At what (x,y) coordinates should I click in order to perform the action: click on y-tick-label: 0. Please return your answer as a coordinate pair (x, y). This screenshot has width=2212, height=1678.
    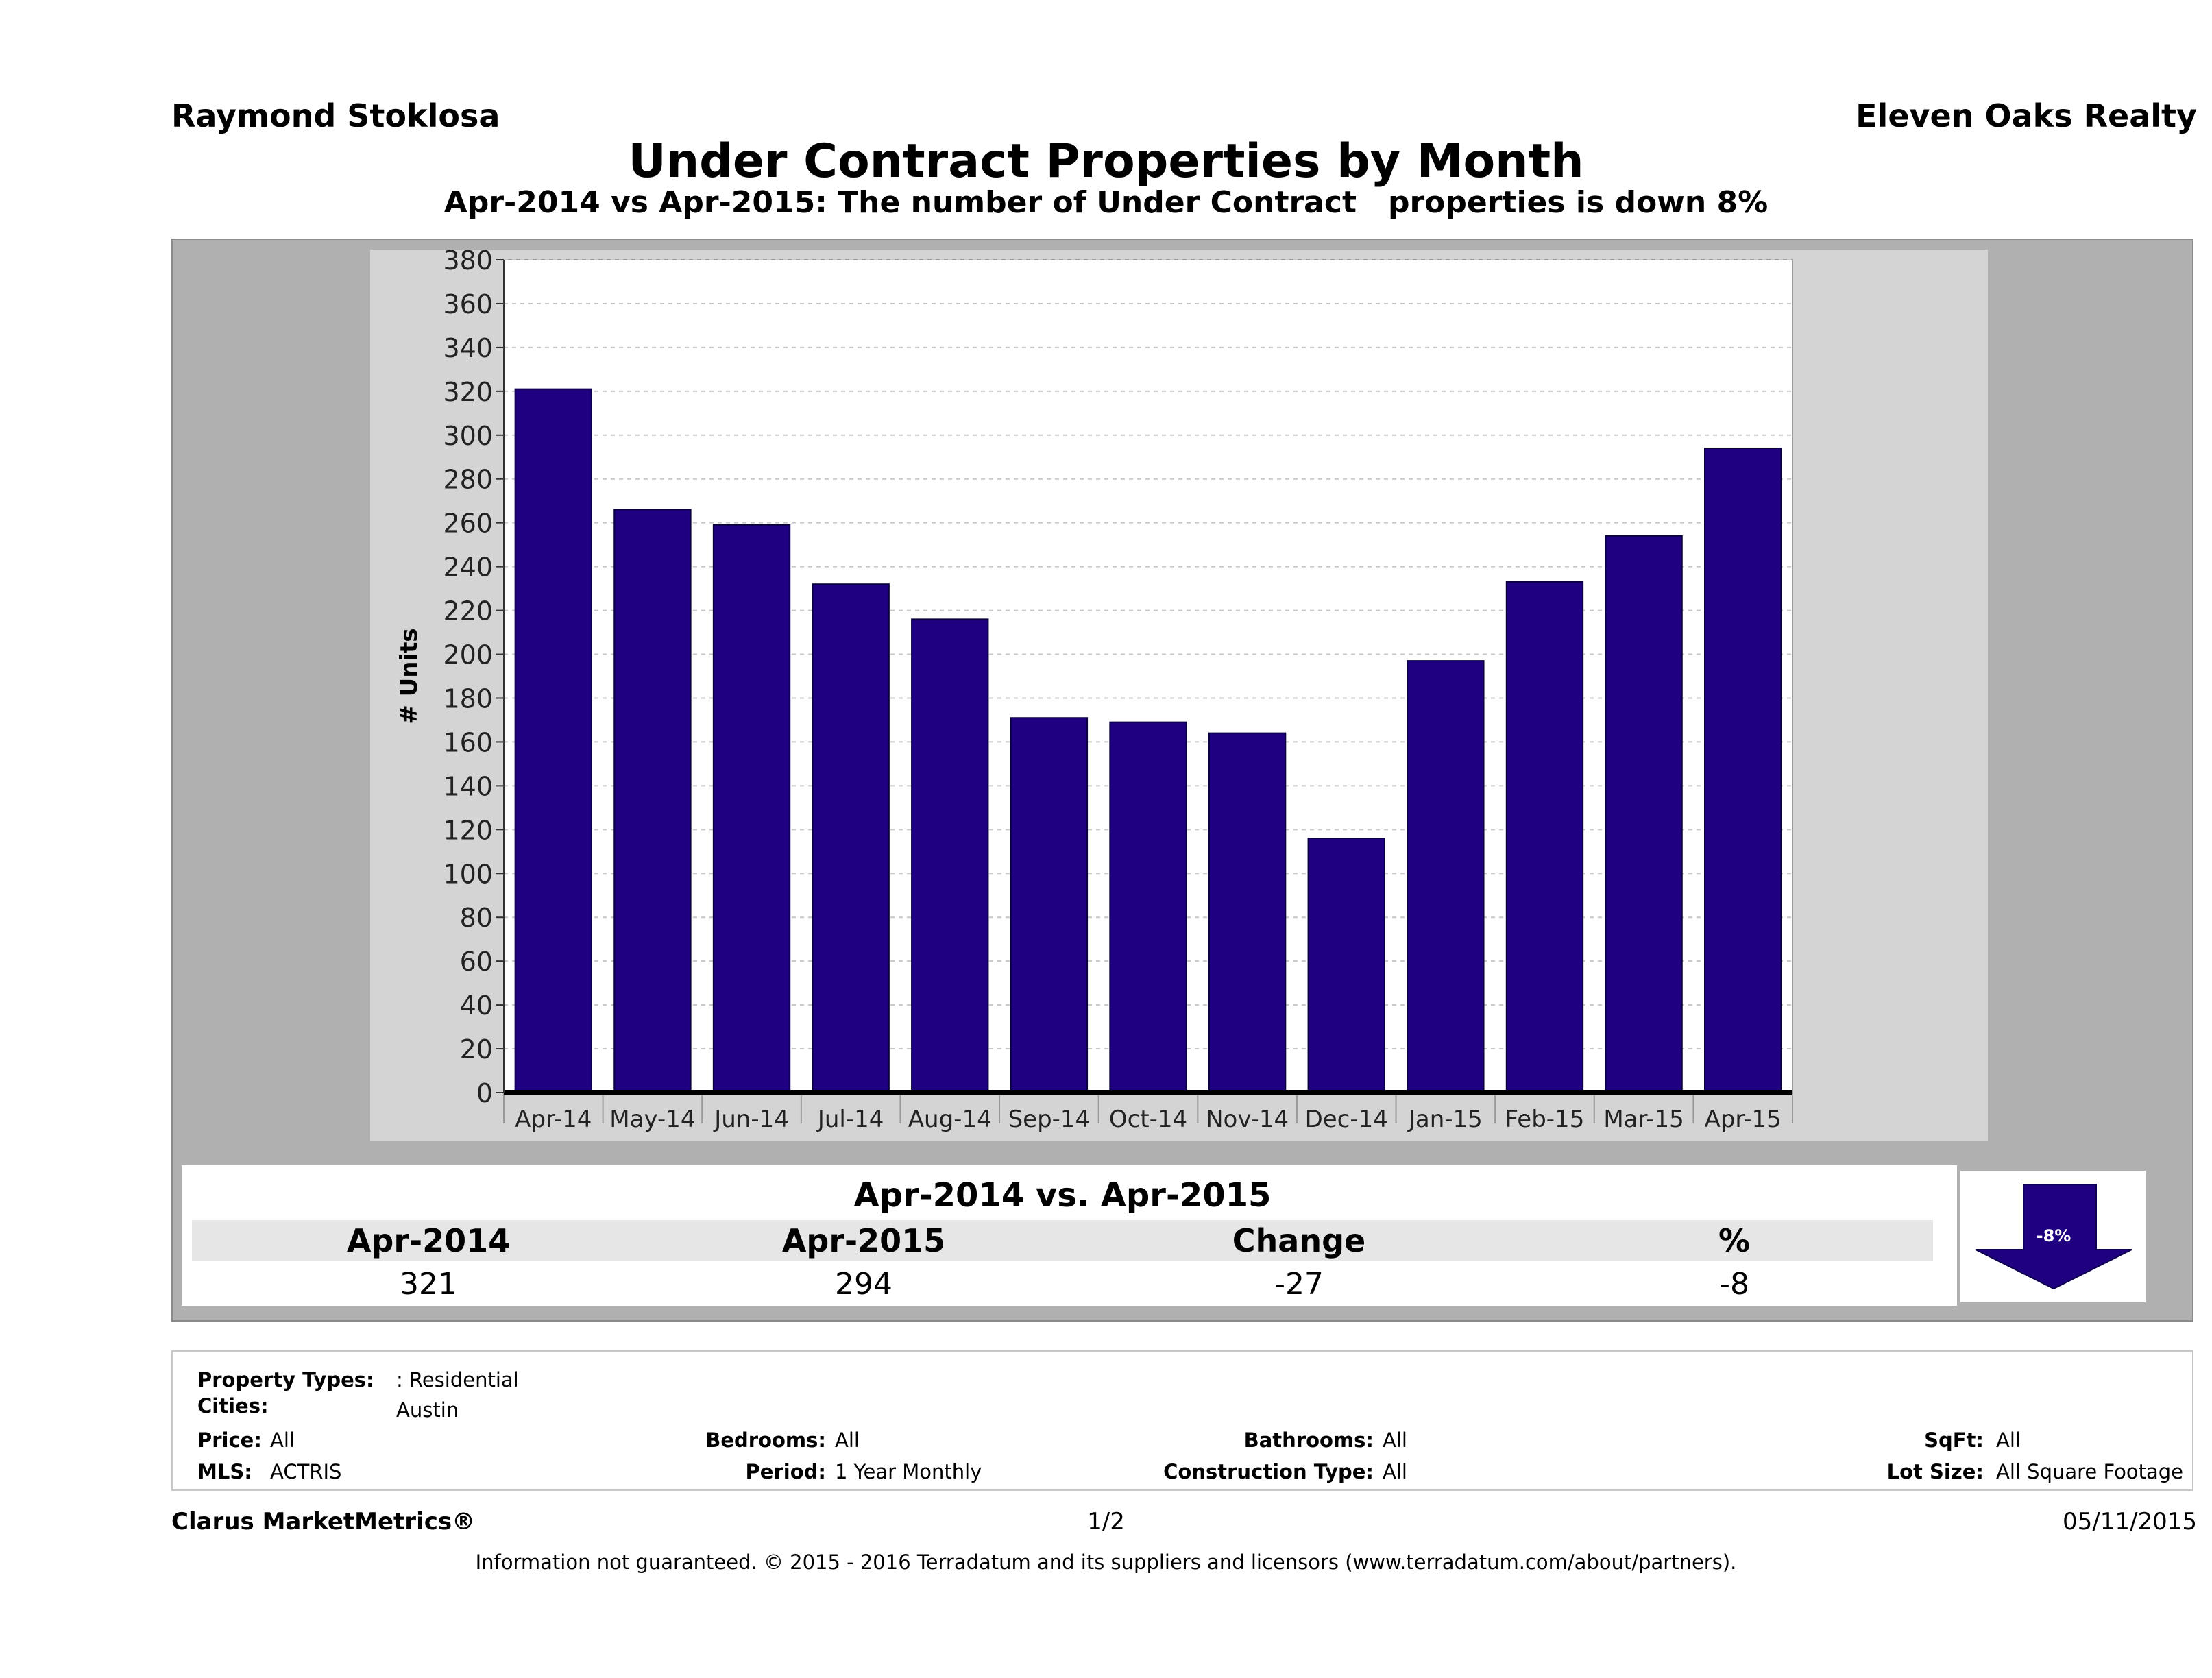
    Looking at the image, I should click on (484, 1093).